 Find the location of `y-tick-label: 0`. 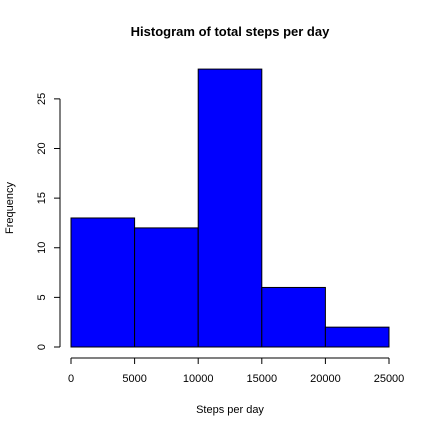

y-tick-label: 0 is located at coordinates (42, 347).